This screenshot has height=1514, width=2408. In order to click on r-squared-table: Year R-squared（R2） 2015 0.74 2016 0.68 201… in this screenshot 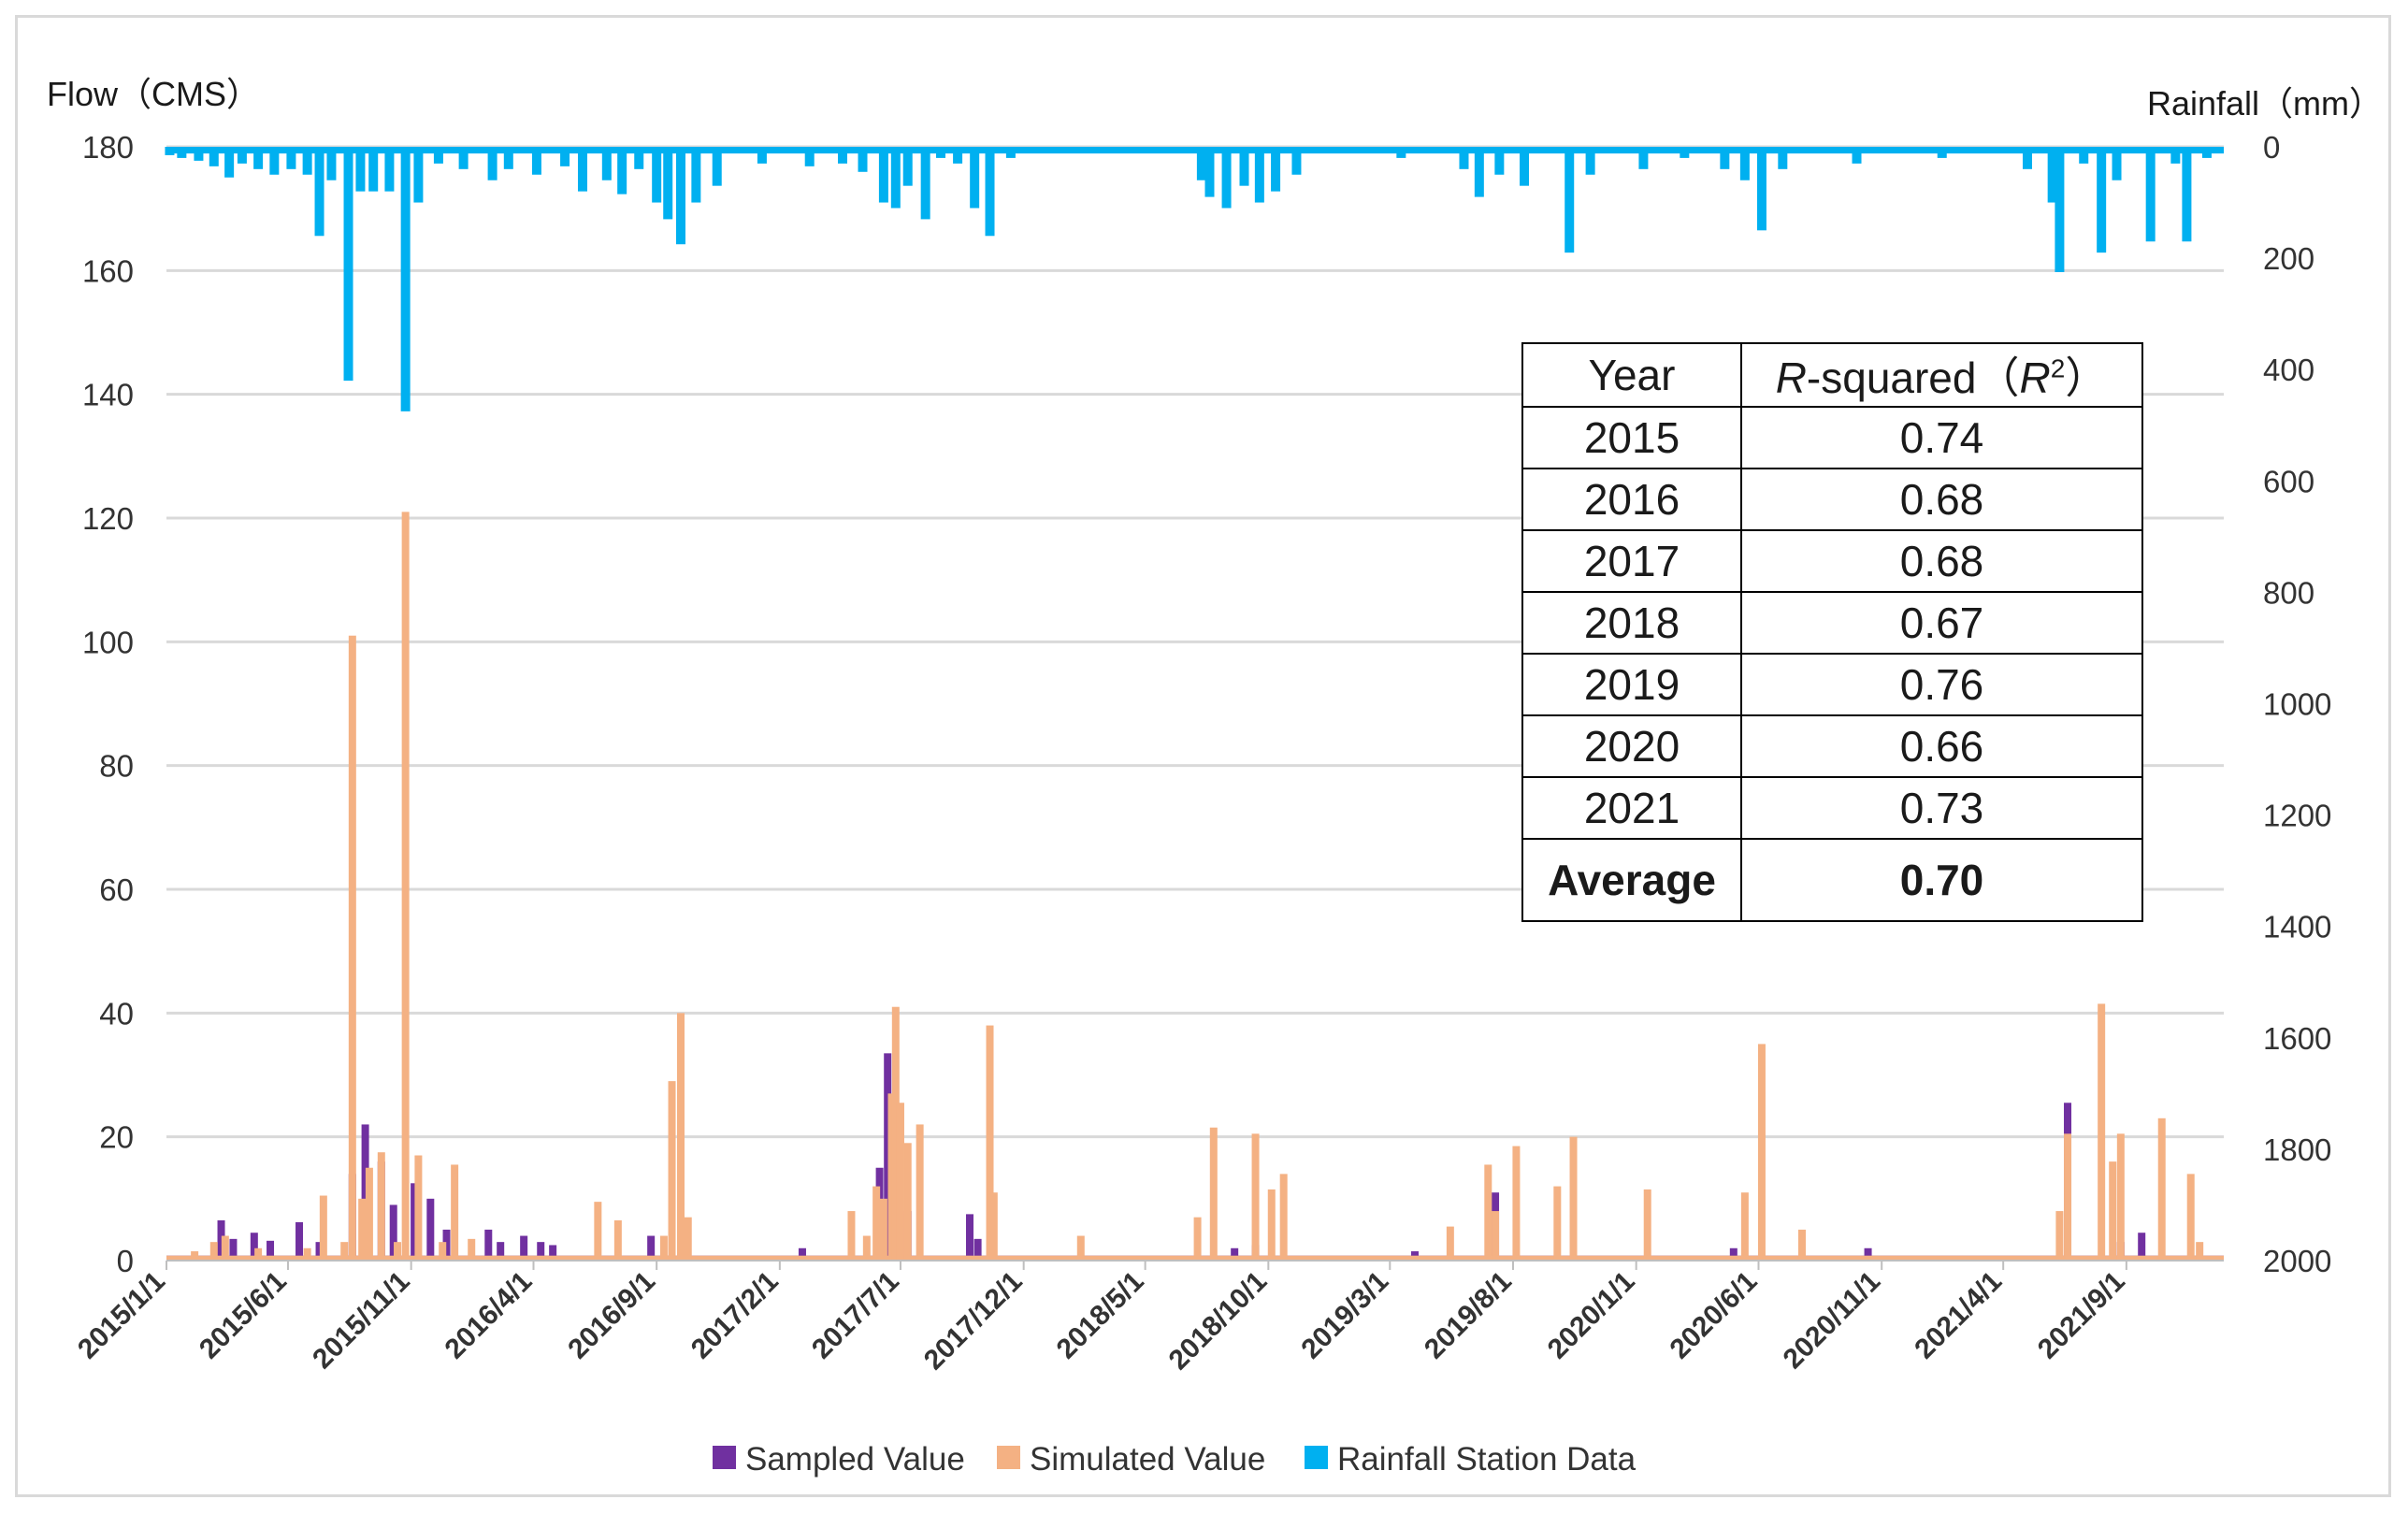, I will do `click(1832, 632)`.